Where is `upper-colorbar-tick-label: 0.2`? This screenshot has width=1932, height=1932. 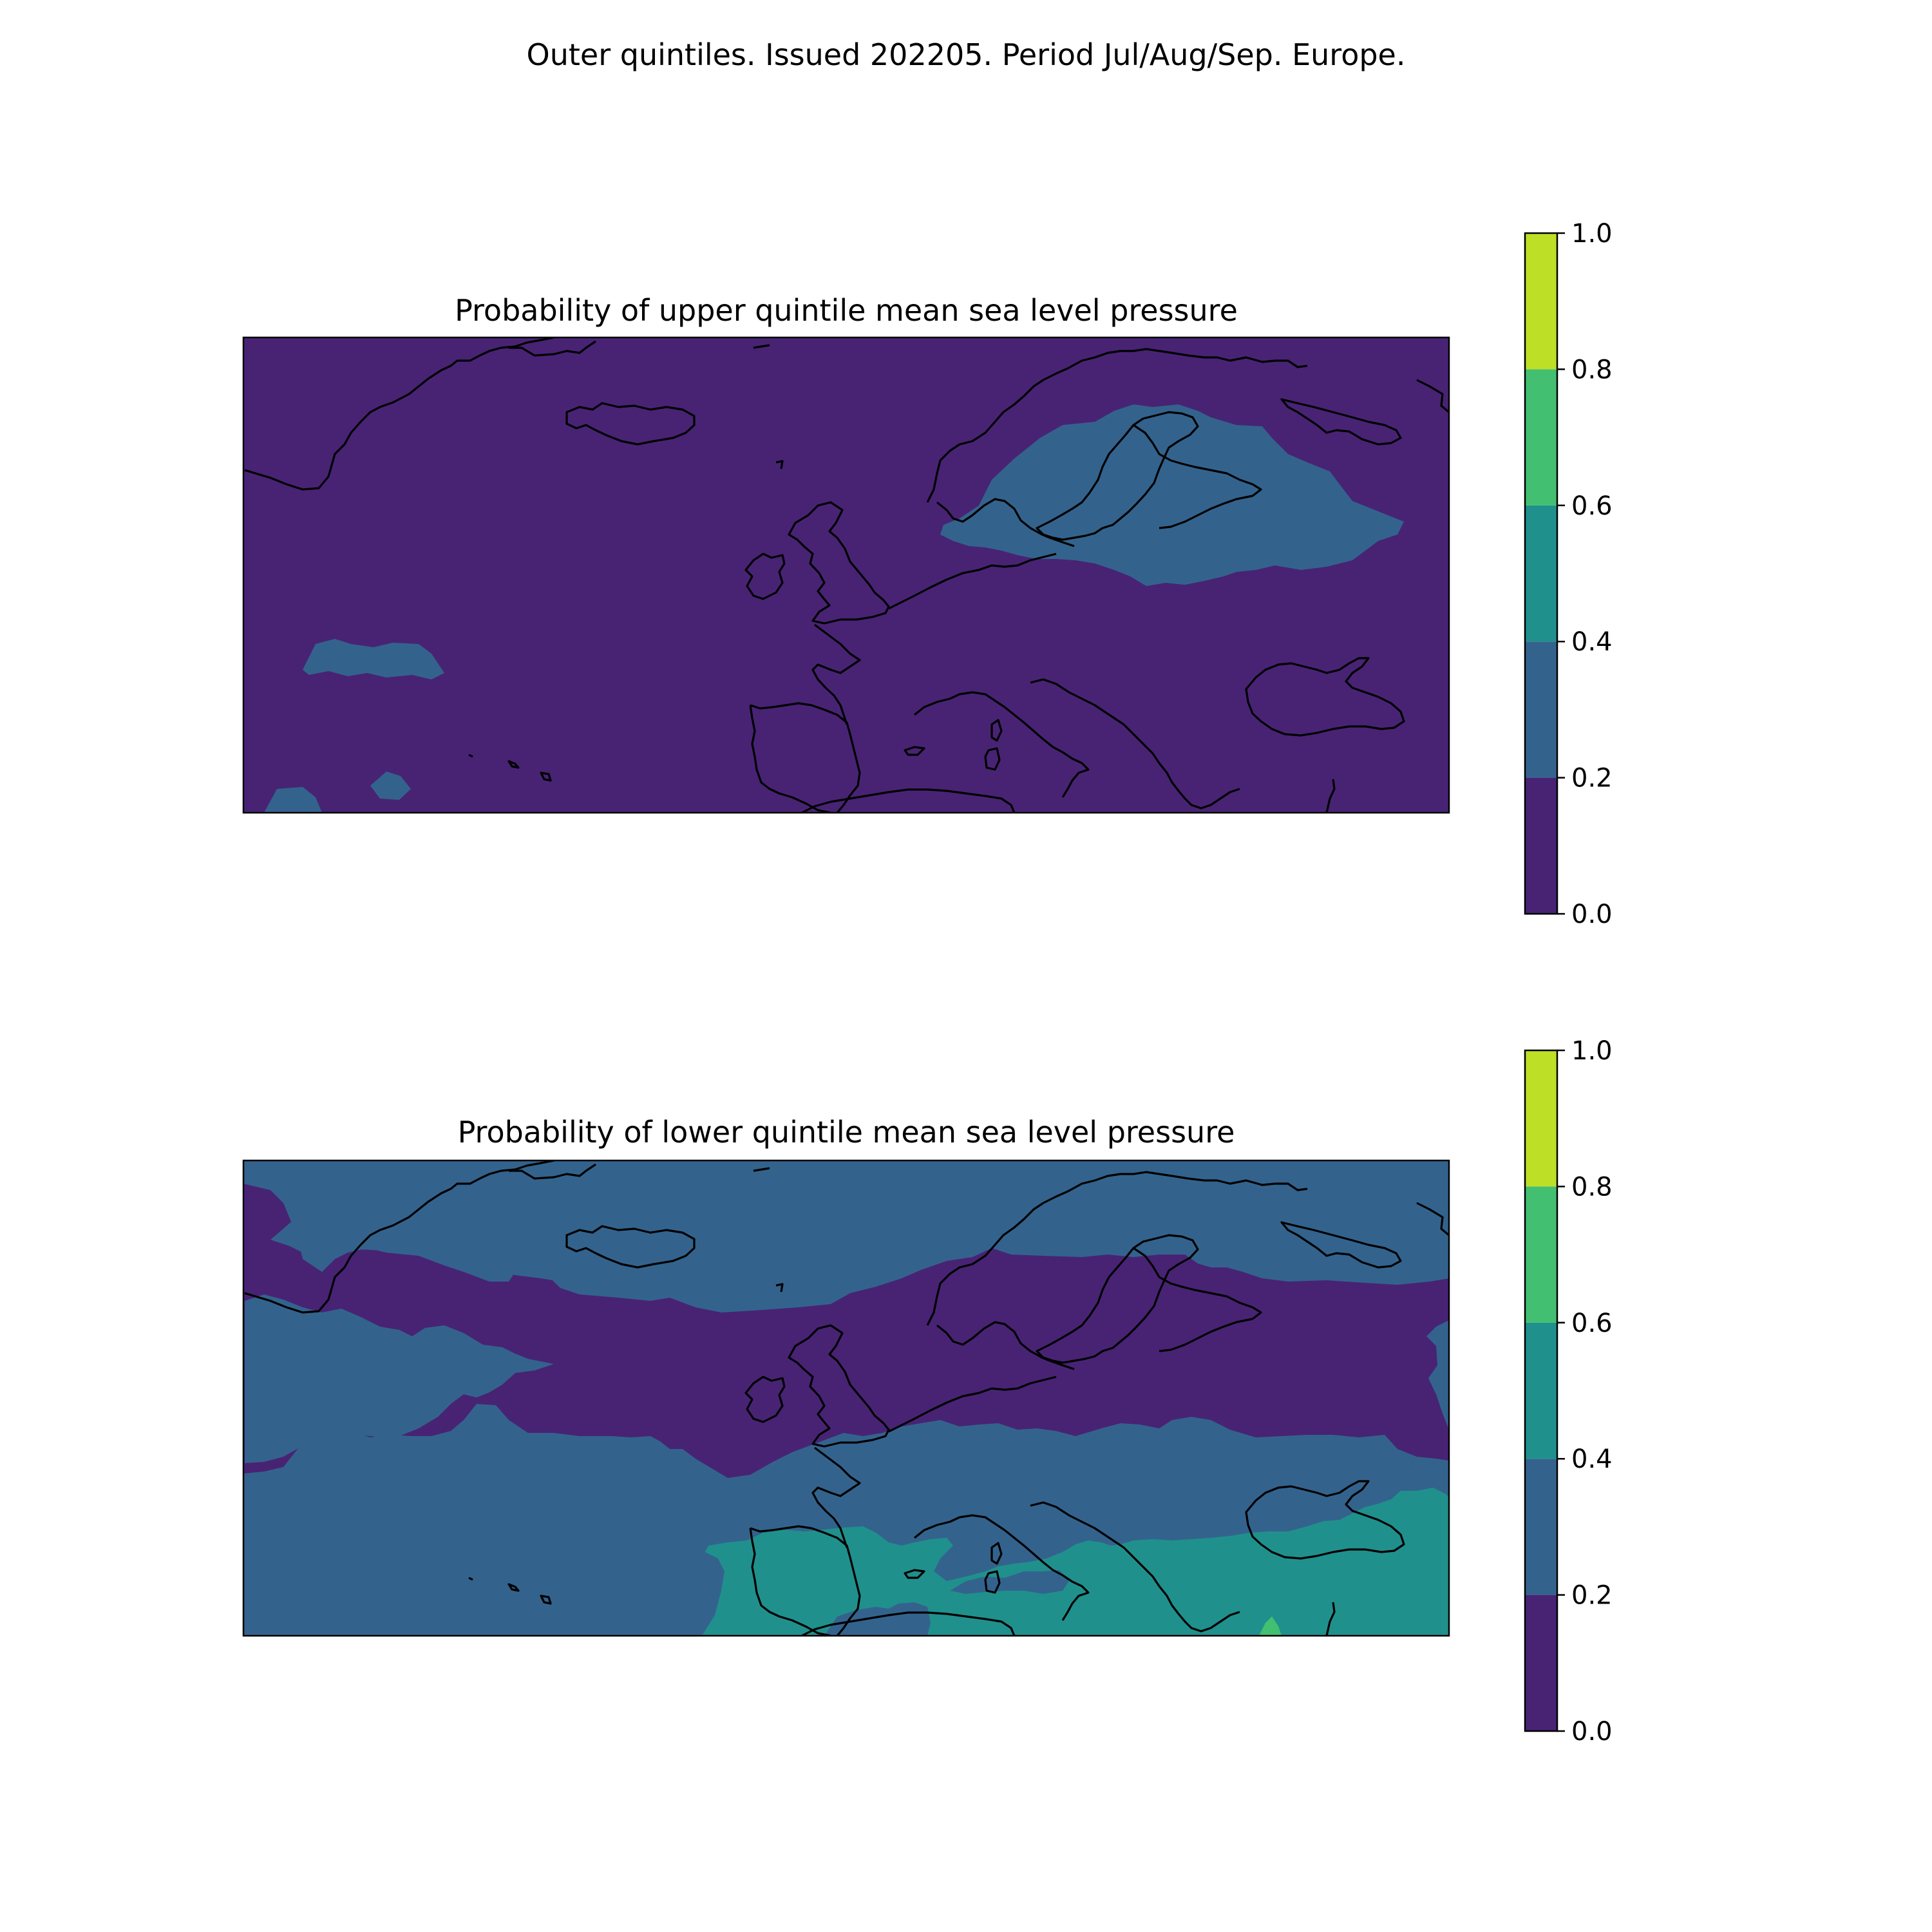 upper-colorbar-tick-label: 0.2 is located at coordinates (1592, 779).